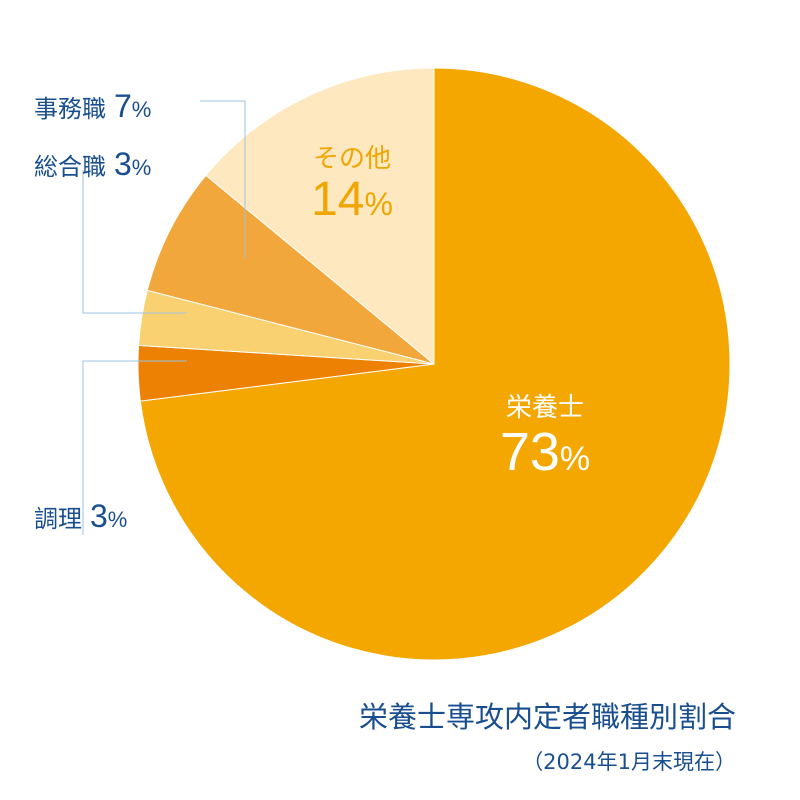 Image resolution: width=800 pixels, height=800 pixels. What do you see at coordinates (123, 106) in the screenshot?
I see `label-jimu-value: 7` at bounding box center [123, 106].